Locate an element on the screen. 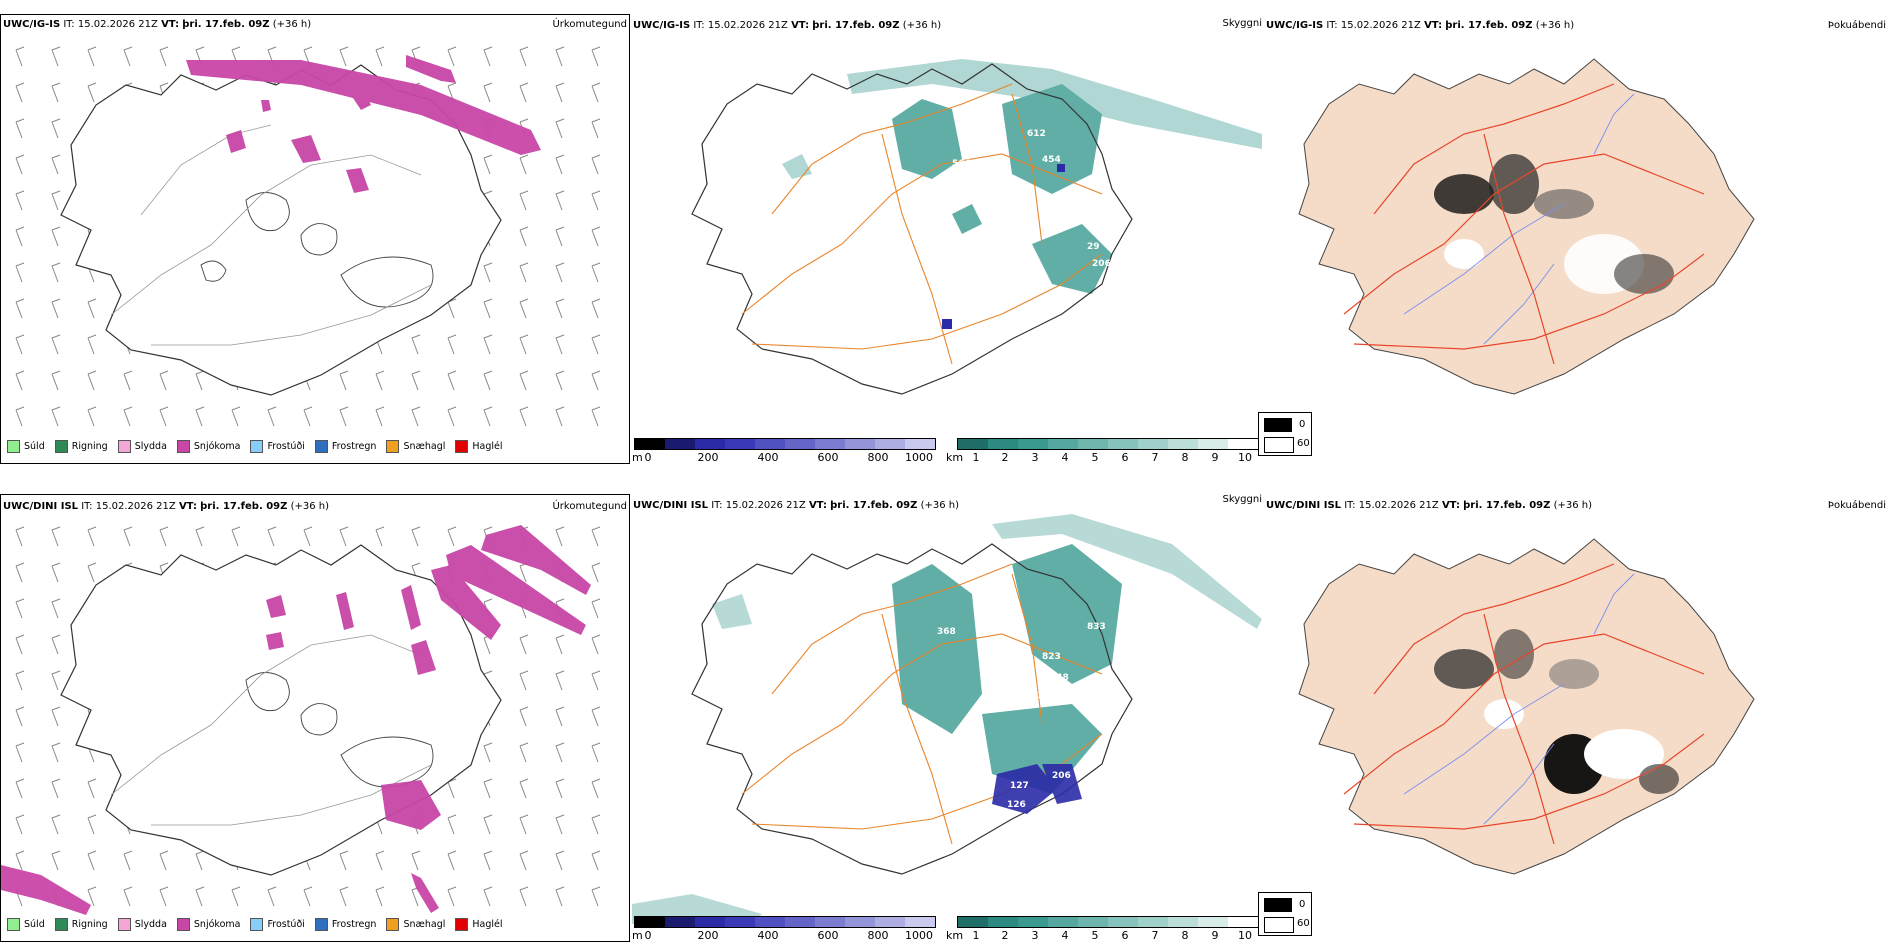  fog-title: Þokuábendi is located at coordinates (1856, 505).